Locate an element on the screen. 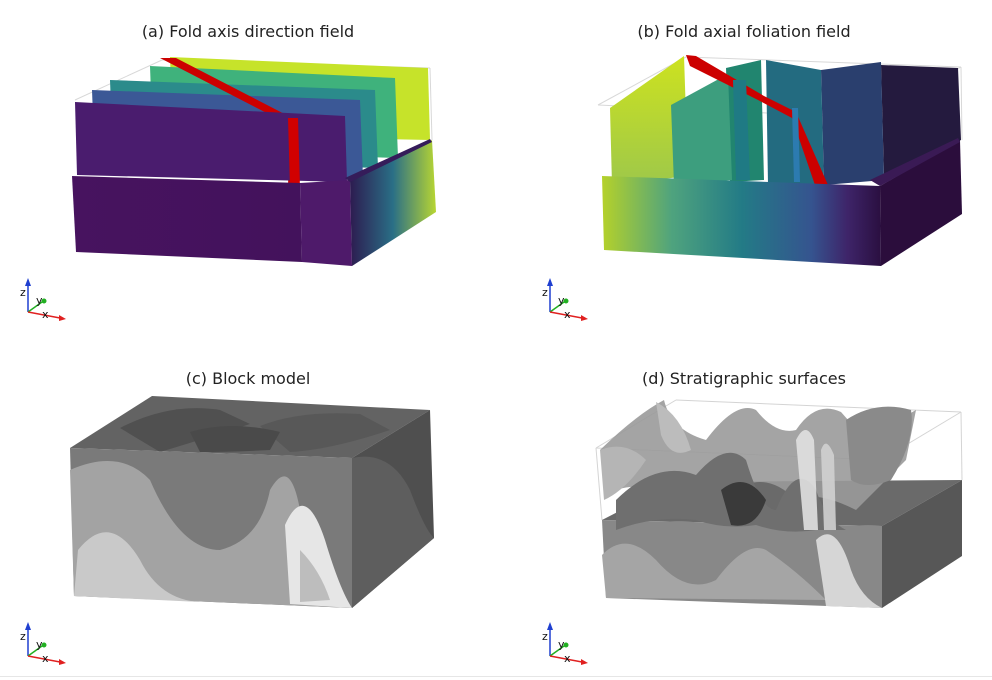 The height and width of the screenshot is (680, 992). slice-purple is located at coordinates (211, 142).